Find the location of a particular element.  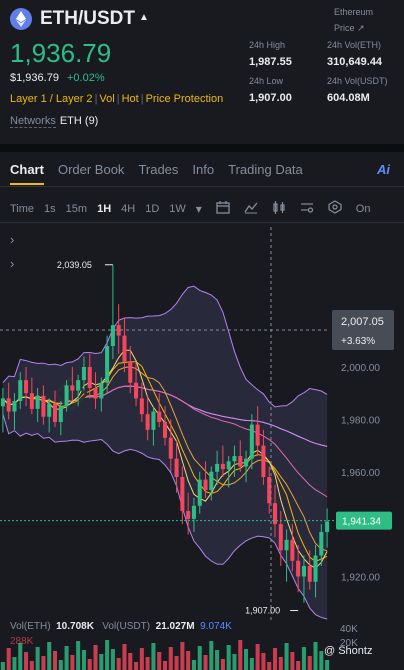

stat-low-label: 24h Low is located at coordinates (266, 81).